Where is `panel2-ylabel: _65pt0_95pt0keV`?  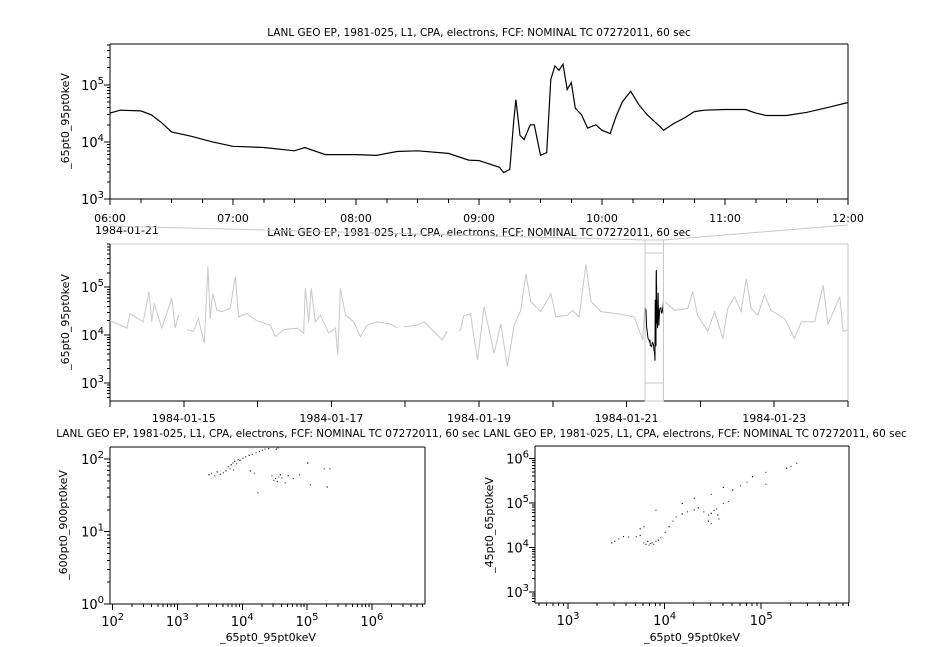
panel2-ylabel: _65pt0_95pt0keV is located at coordinates (65, 322).